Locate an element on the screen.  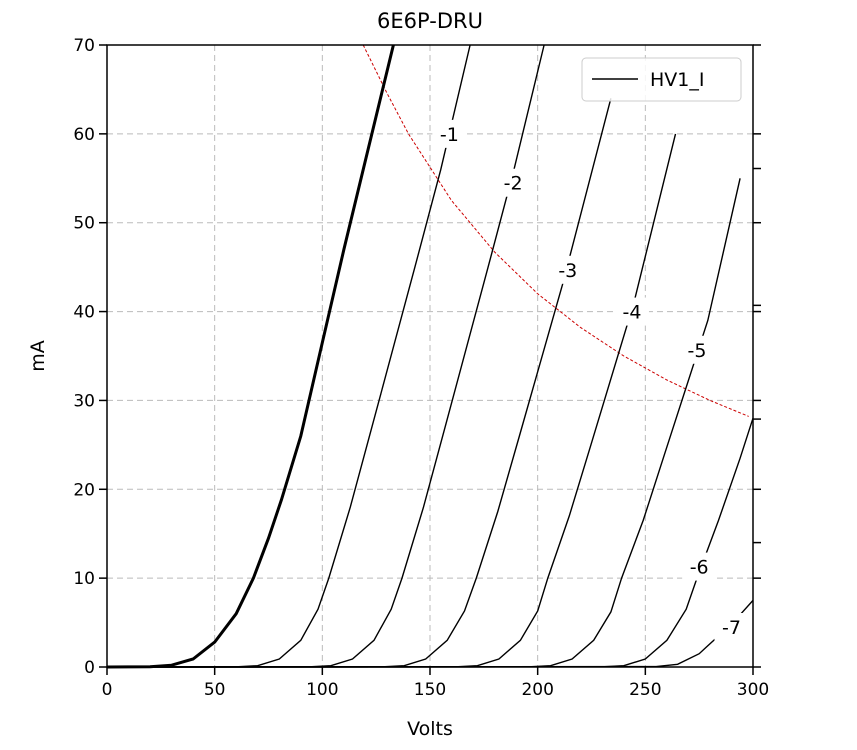
curve-label: -6 is located at coordinates (699, 568).